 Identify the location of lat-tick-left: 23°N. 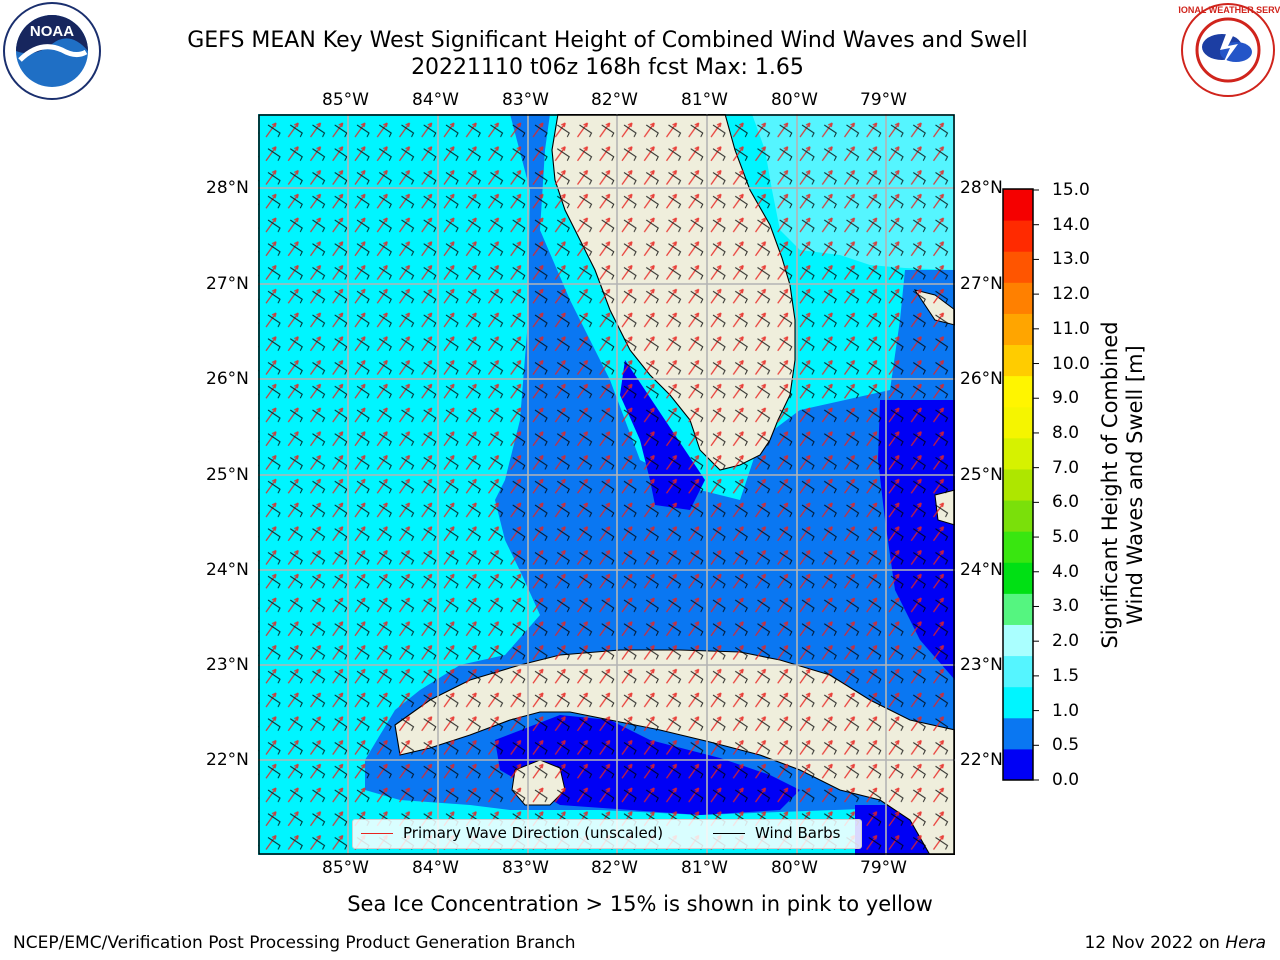
(227, 665).